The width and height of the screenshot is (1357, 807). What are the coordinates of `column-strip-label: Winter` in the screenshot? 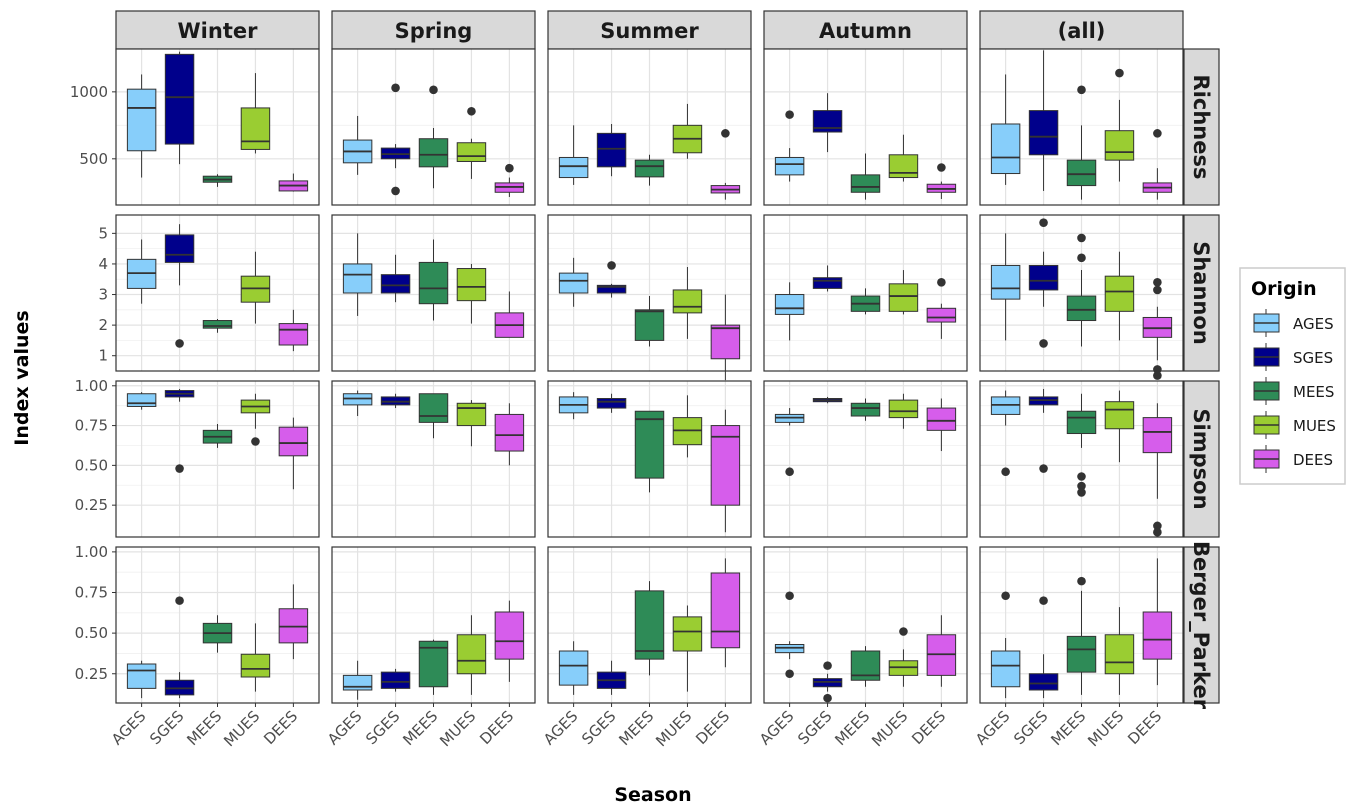 It's located at (218, 31).